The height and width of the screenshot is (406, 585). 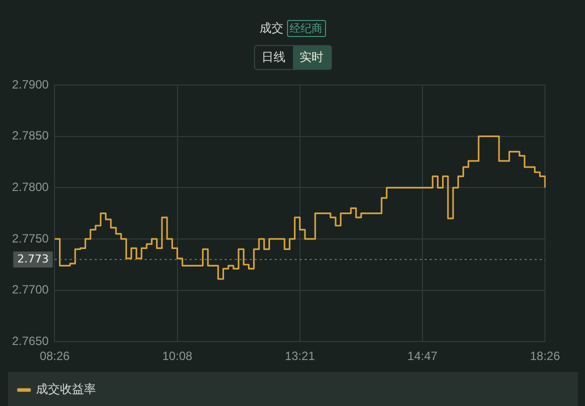 What do you see at coordinates (31, 84) in the screenshot?
I see `y-tick-label: 2.7900` at bounding box center [31, 84].